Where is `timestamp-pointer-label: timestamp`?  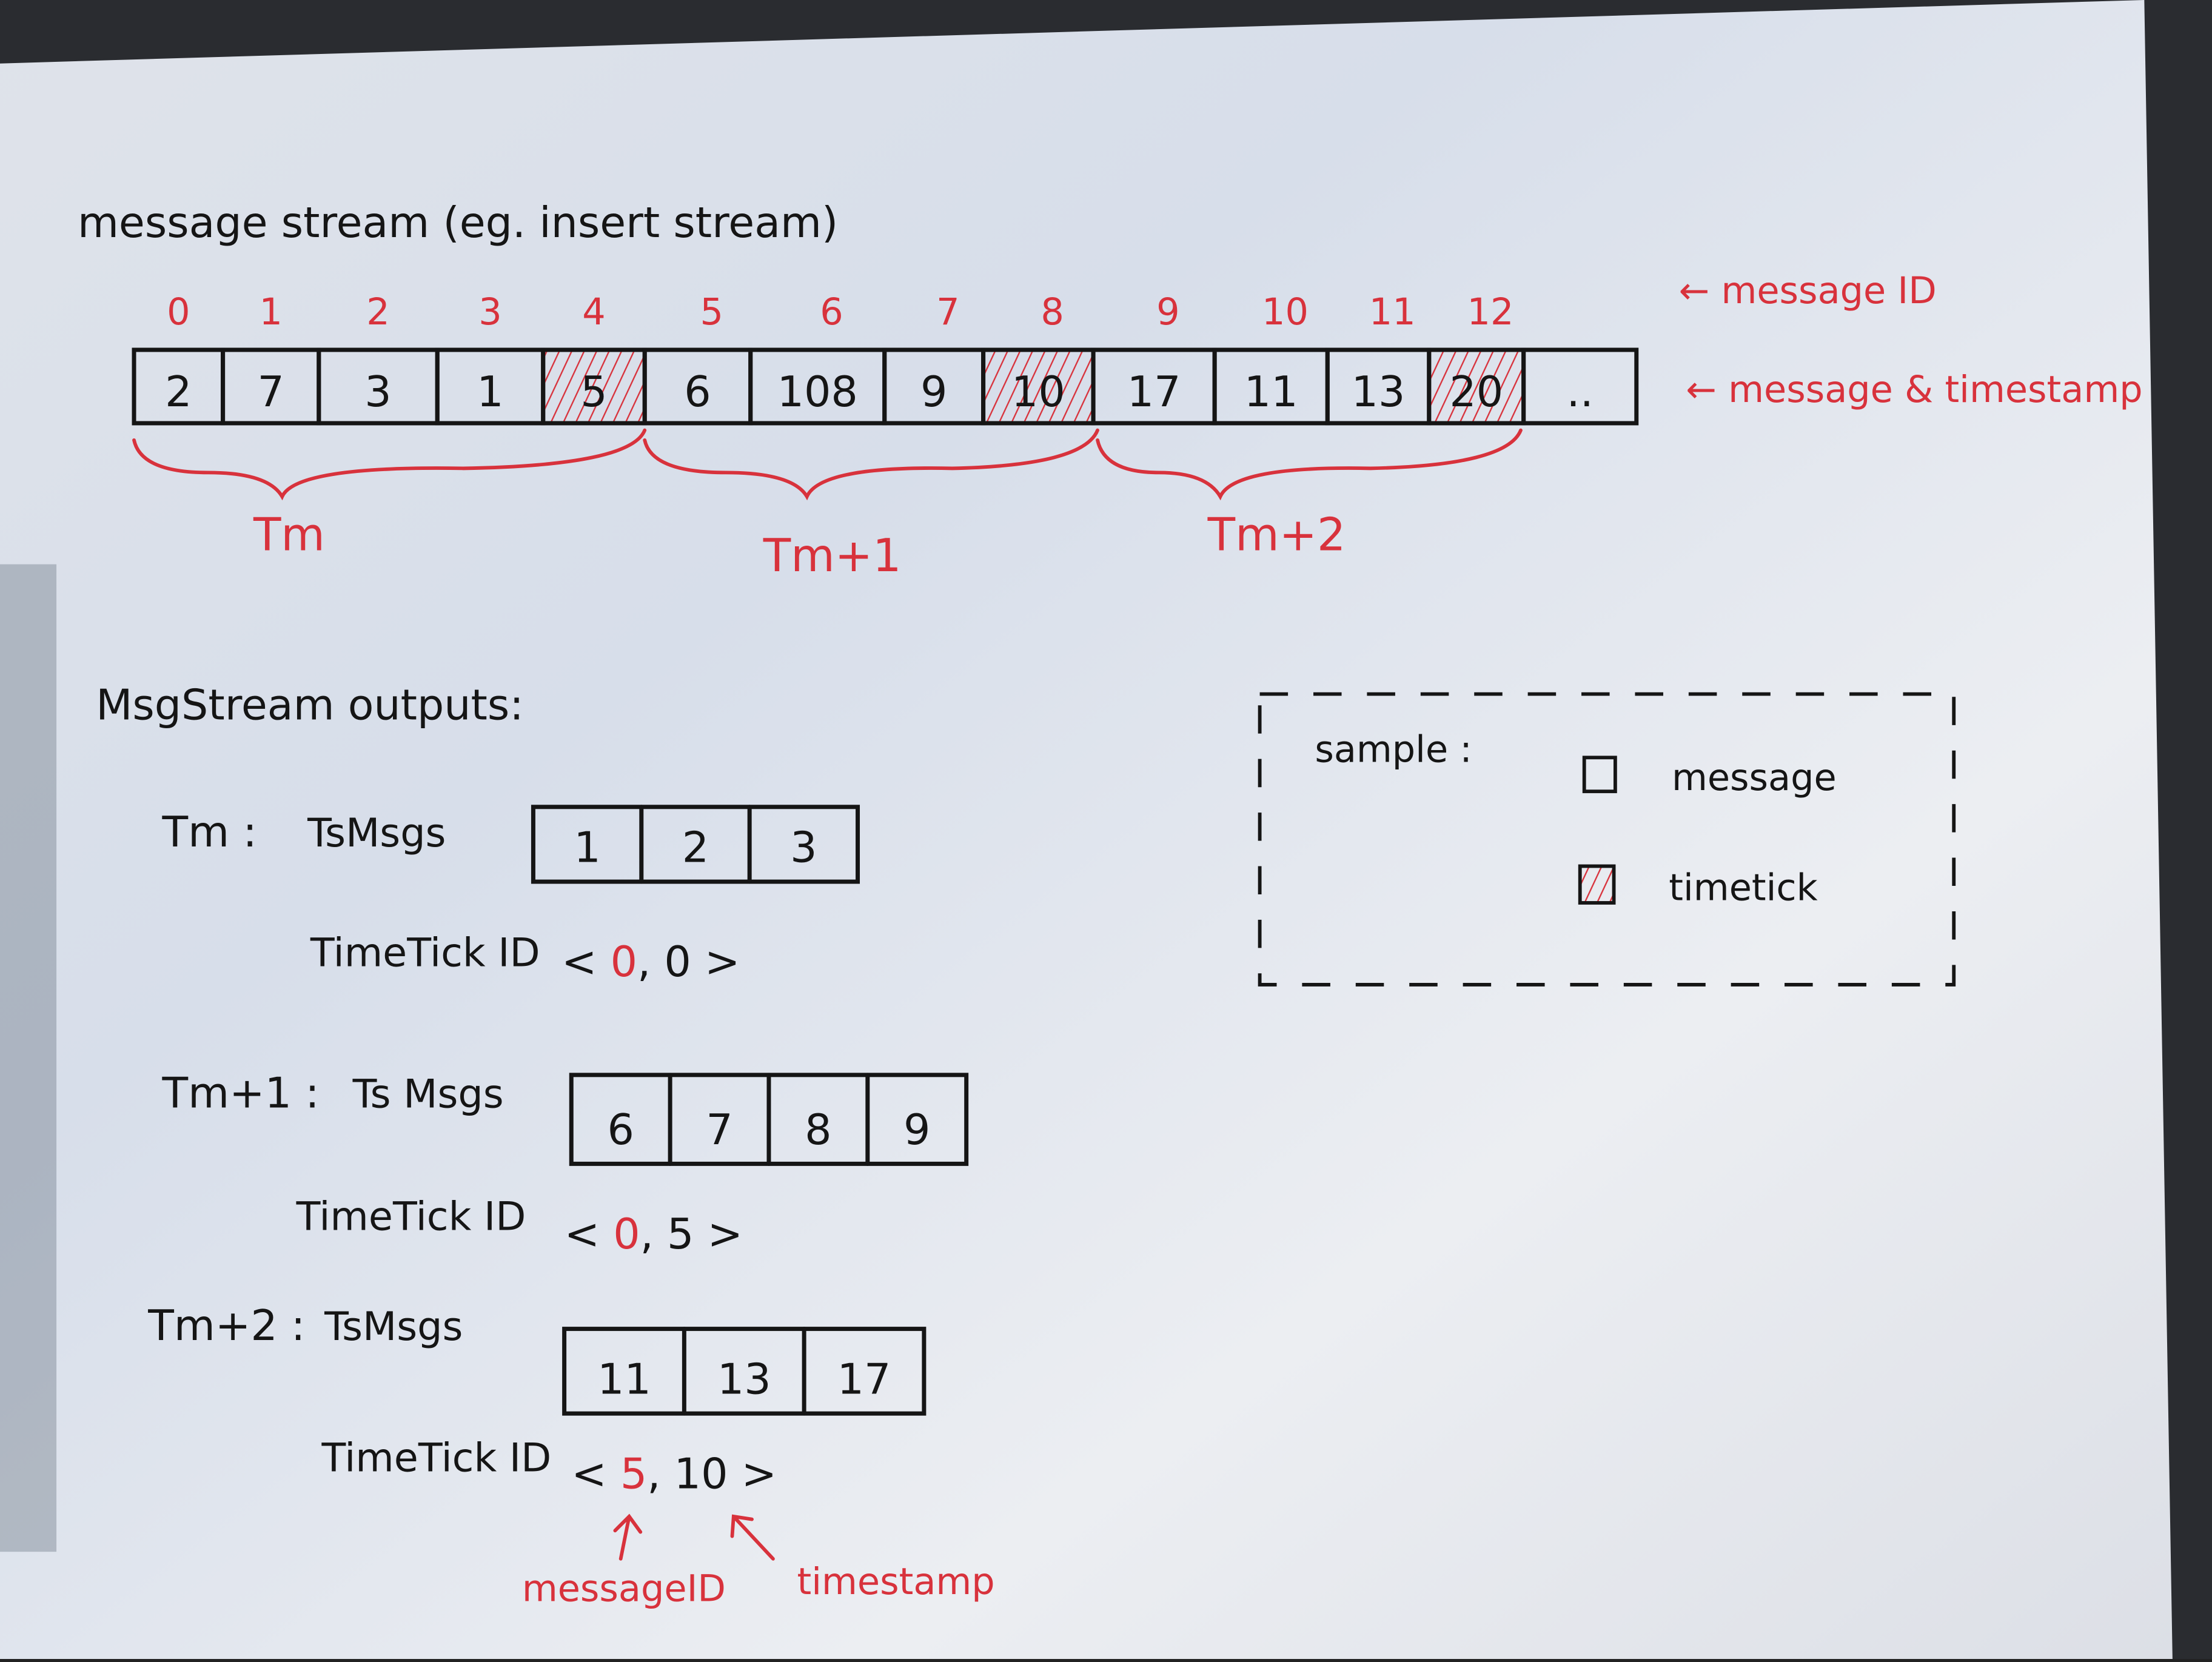
timestamp-pointer-label: timestamp is located at coordinates (896, 1582).